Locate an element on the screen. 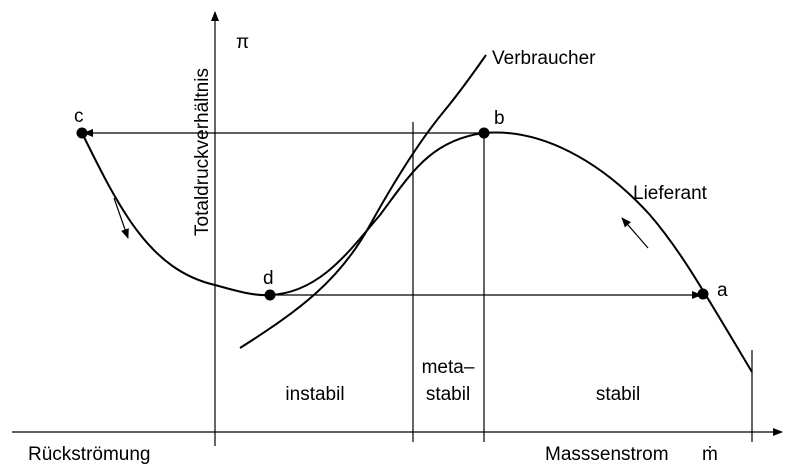 The height and width of the screenshot is (468, 787). y-axis-label: Totaldruckverhältnis is located at coordinates (202, 152).